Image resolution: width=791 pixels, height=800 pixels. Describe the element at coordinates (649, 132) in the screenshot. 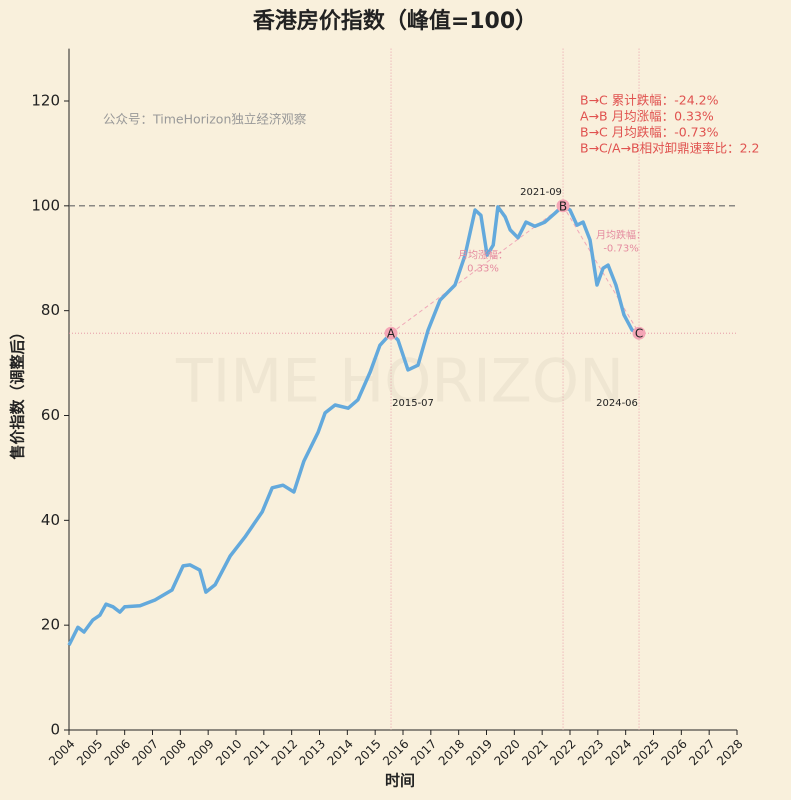

I see `summary-line: B→C 月均跌幅：-0.73%` at that location.